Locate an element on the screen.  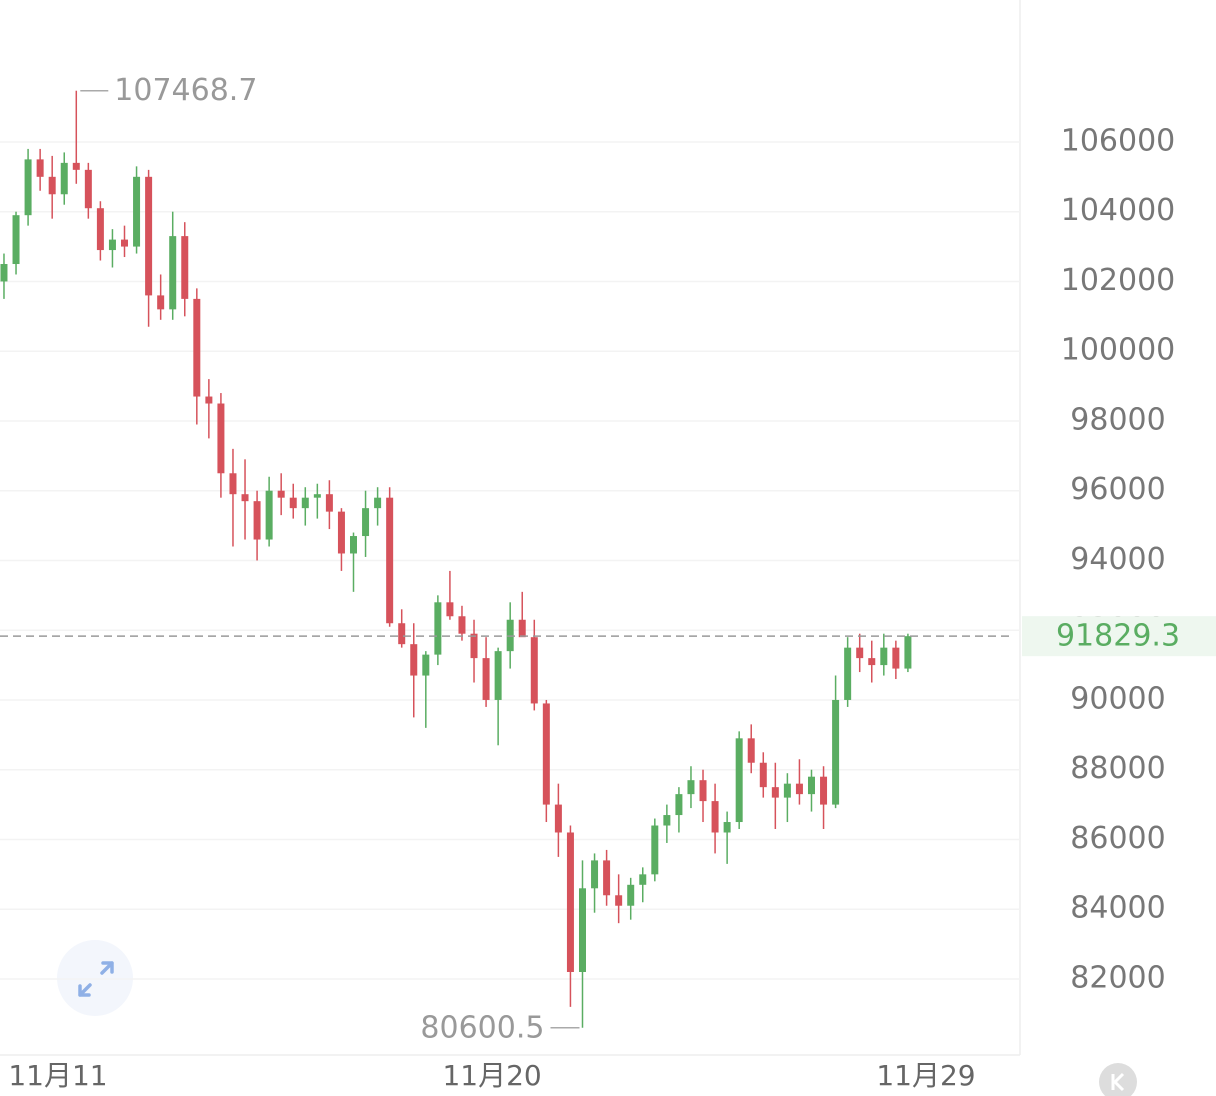
y-tick-label: 88000 is located at coordinates (1117, 768).